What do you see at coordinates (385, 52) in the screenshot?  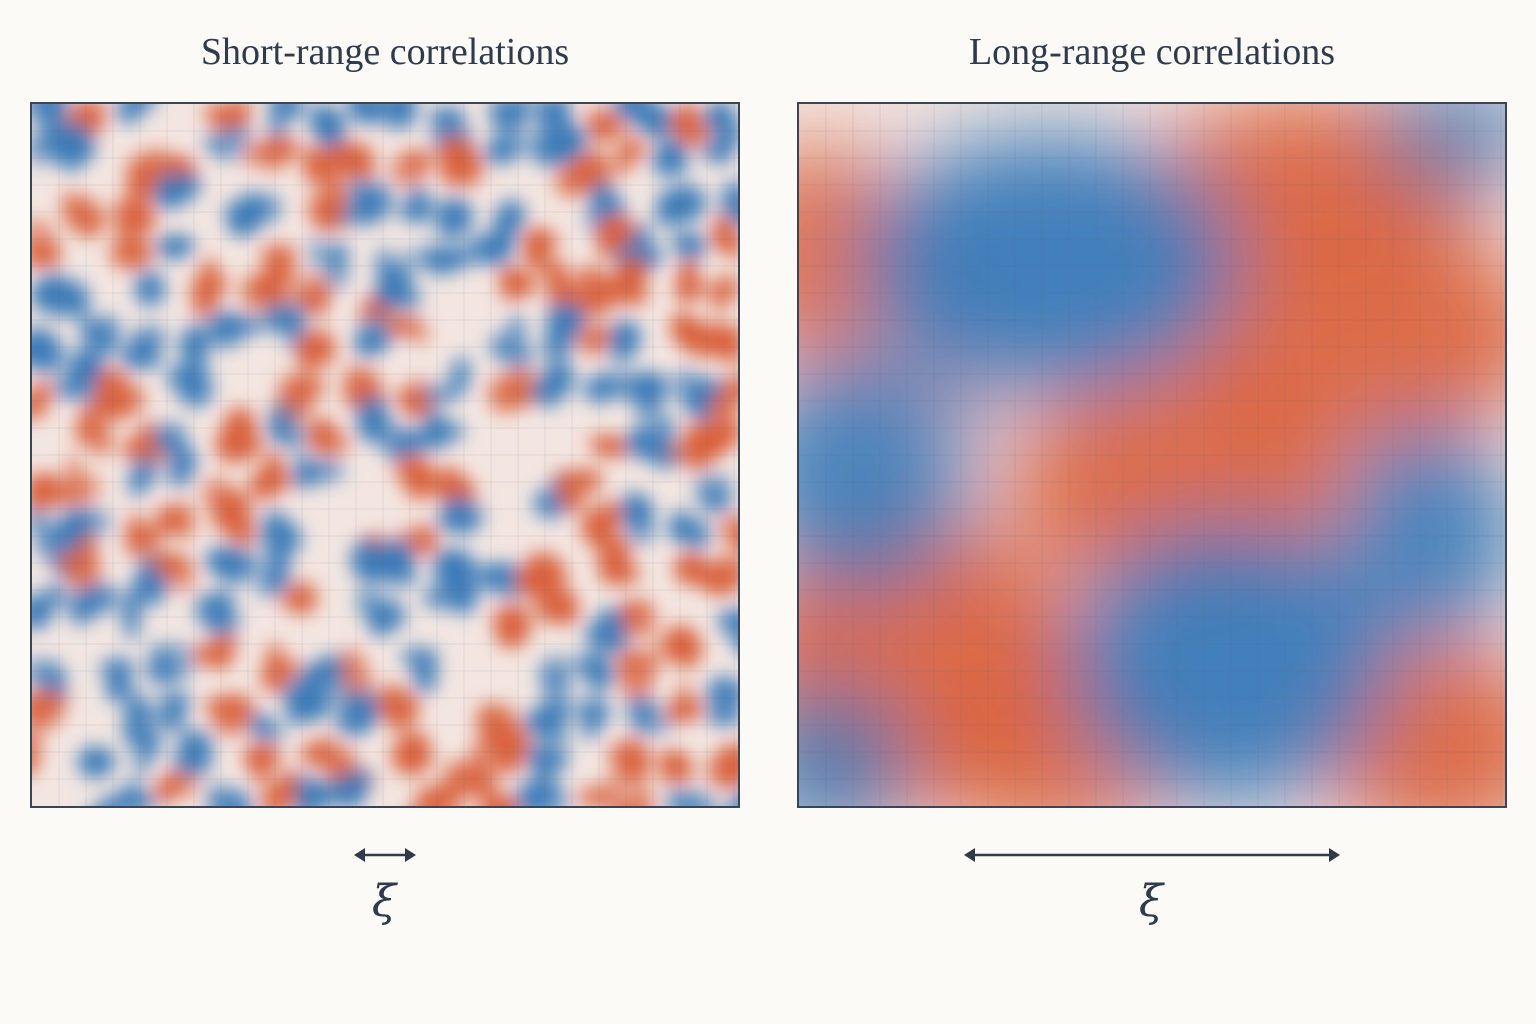 I see `short-range-title: Short-range correlations` at bounding box center [385, 52].